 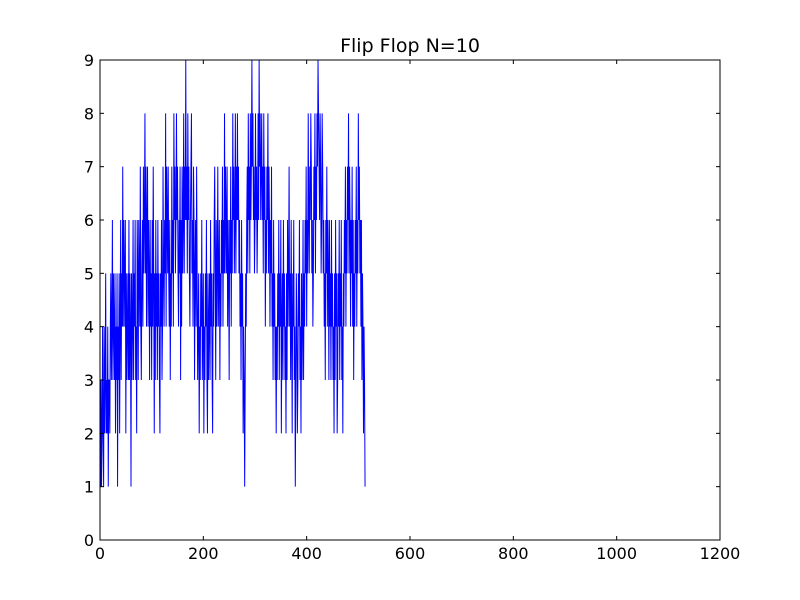 What do you see at coordinates (89, 540) in the screenshot?
I see `y-tick-label: 0` at bounding box center [89, 540].